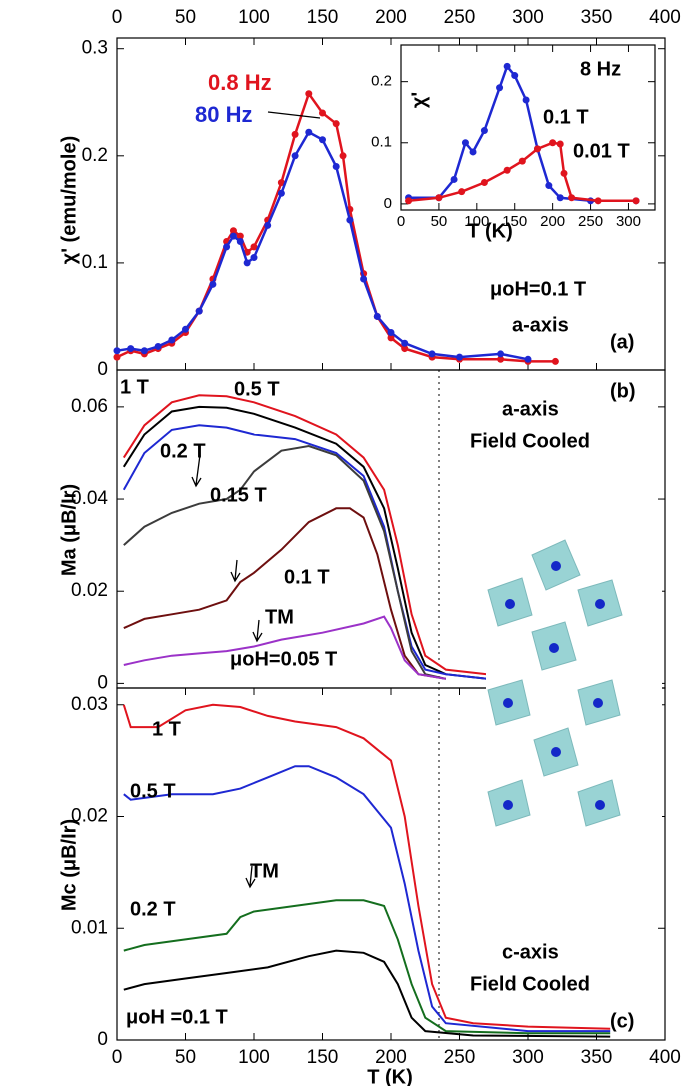 This screenshot has width=683, height=1086. I want to click on y-tick-label: 0.02, so click(89, 816).